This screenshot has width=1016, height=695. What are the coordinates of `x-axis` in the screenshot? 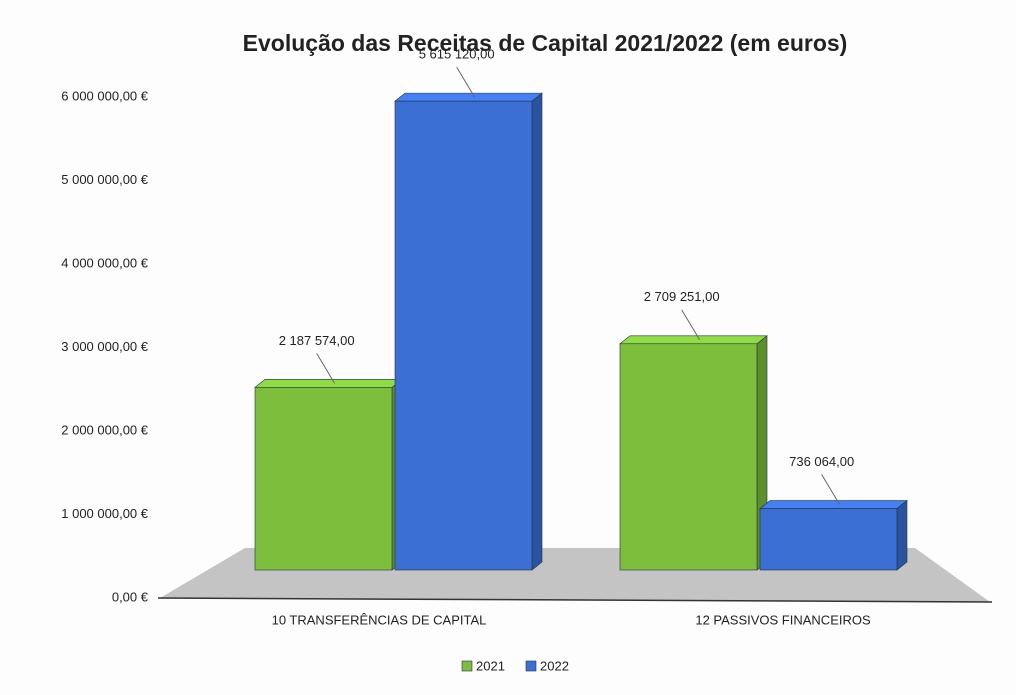 It's located at (575, 600).